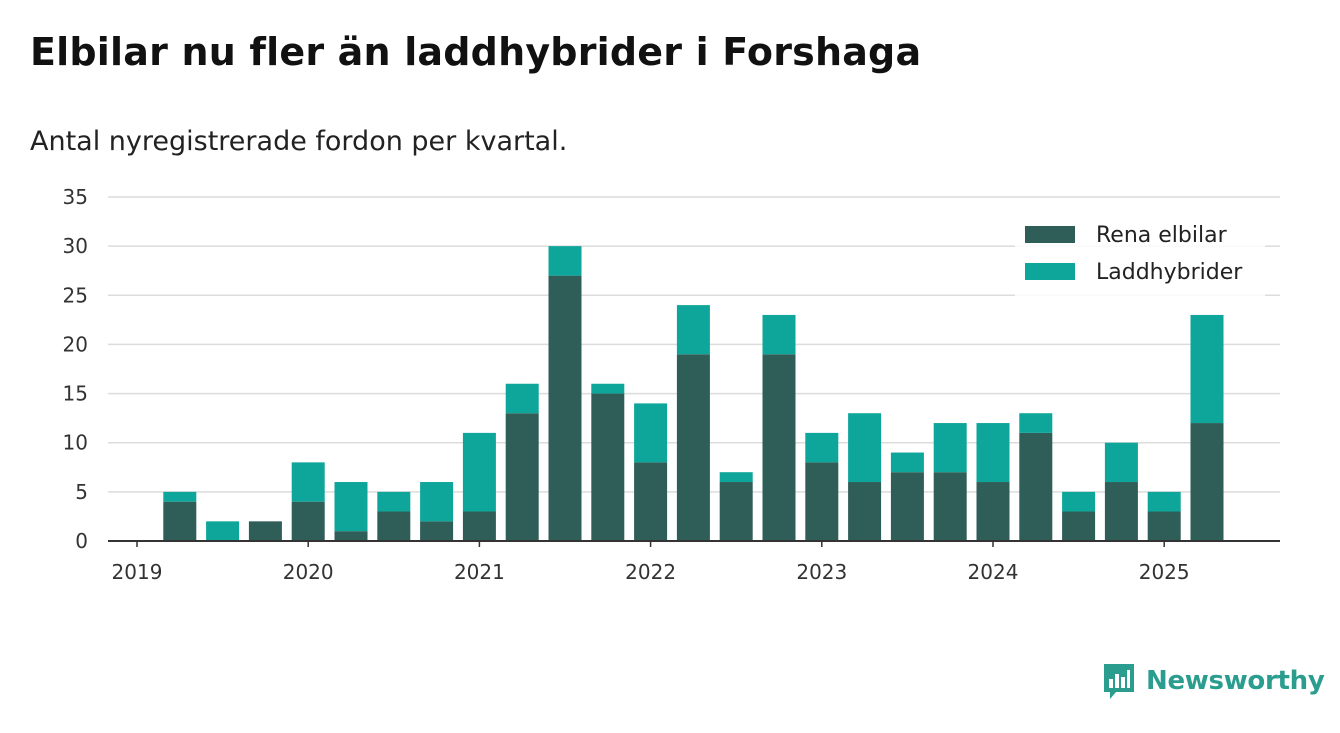 The width and height of the screenshot is (1340, 733). Describe the element at coordinates (1169, 272) in the screenshot. I see `legend-label-laddhybrider: Laddhybrider` at that location.